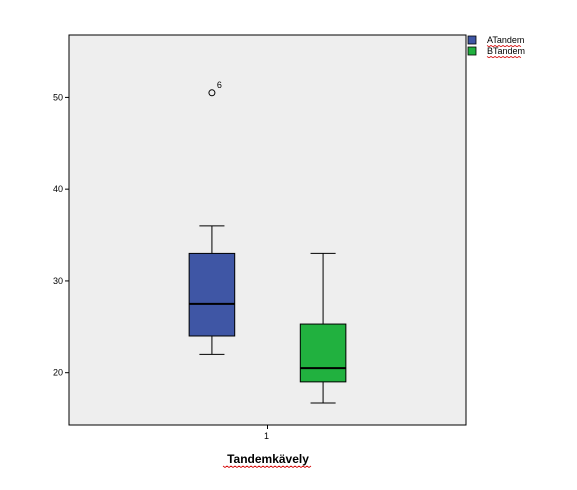 Image resolution: width=577 pixels, height=490 pixels. Describe the element at coordinates (58, 189) in the screenshot. I see `y-tick-label: 40` at that location.